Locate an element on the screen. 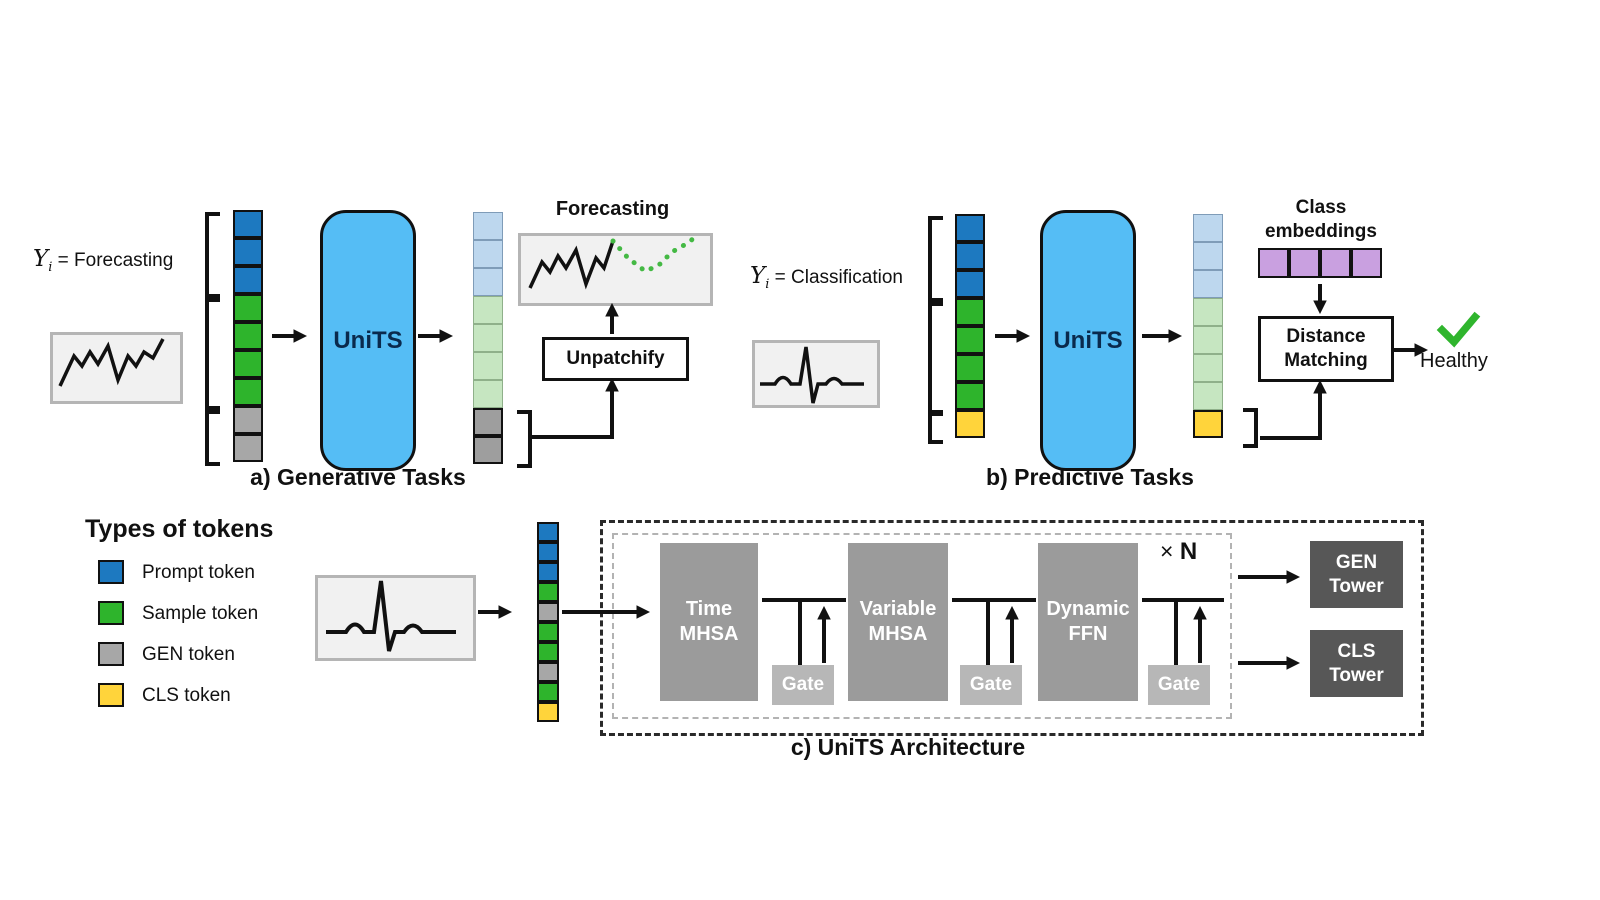  legend-label-prompt: Prompt token is located at coordinates (198, 572).